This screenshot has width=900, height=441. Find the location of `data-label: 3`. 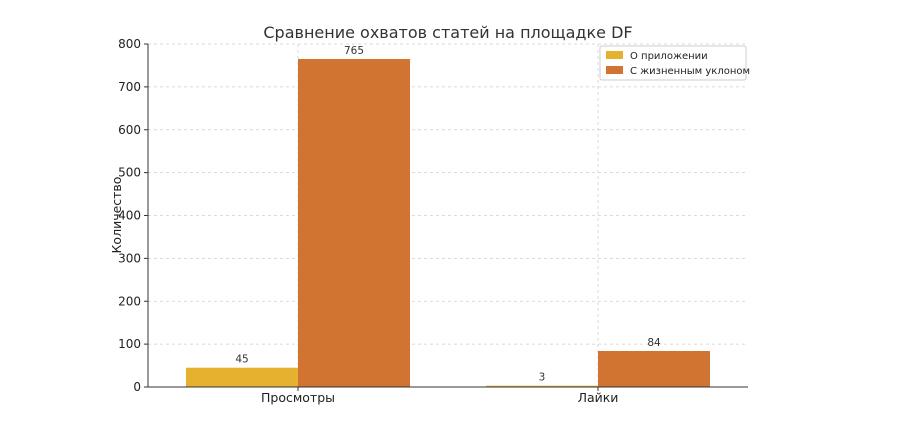

data-label: 3 is located at coordinates (542, 378).